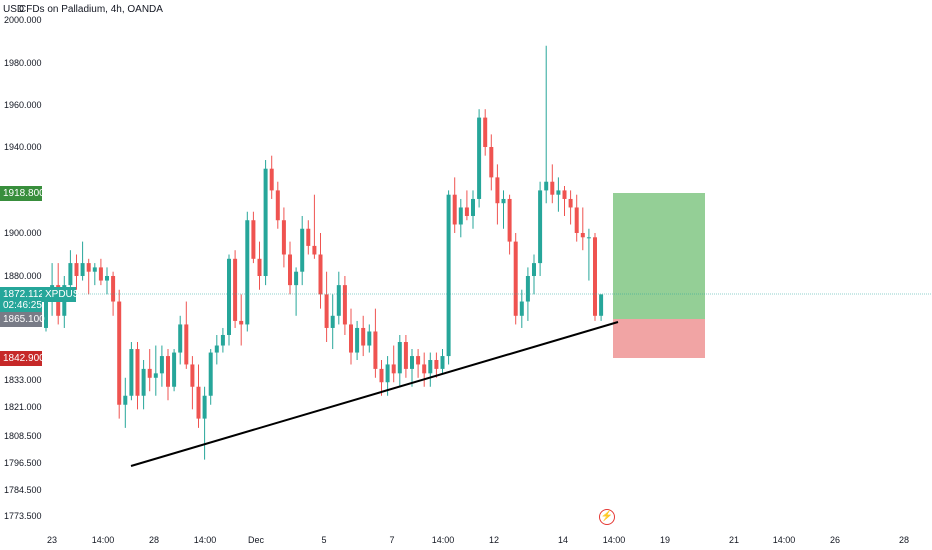  What do you see at coordinates (22, 358) in the screenshot?
I see `stop-price-badge: 1842.900` at bounding box center [22, 358].